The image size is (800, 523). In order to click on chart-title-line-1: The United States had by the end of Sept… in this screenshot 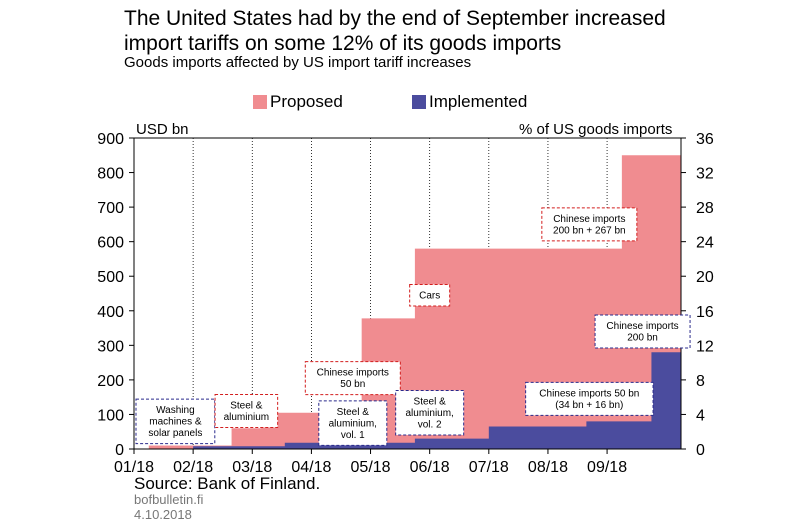, I will do `click(395, 18)`.